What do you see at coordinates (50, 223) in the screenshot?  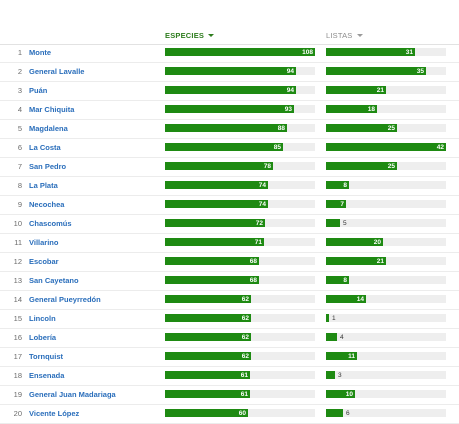 I see `region-name-link: Chascomús` at bounding box center [50, 223].